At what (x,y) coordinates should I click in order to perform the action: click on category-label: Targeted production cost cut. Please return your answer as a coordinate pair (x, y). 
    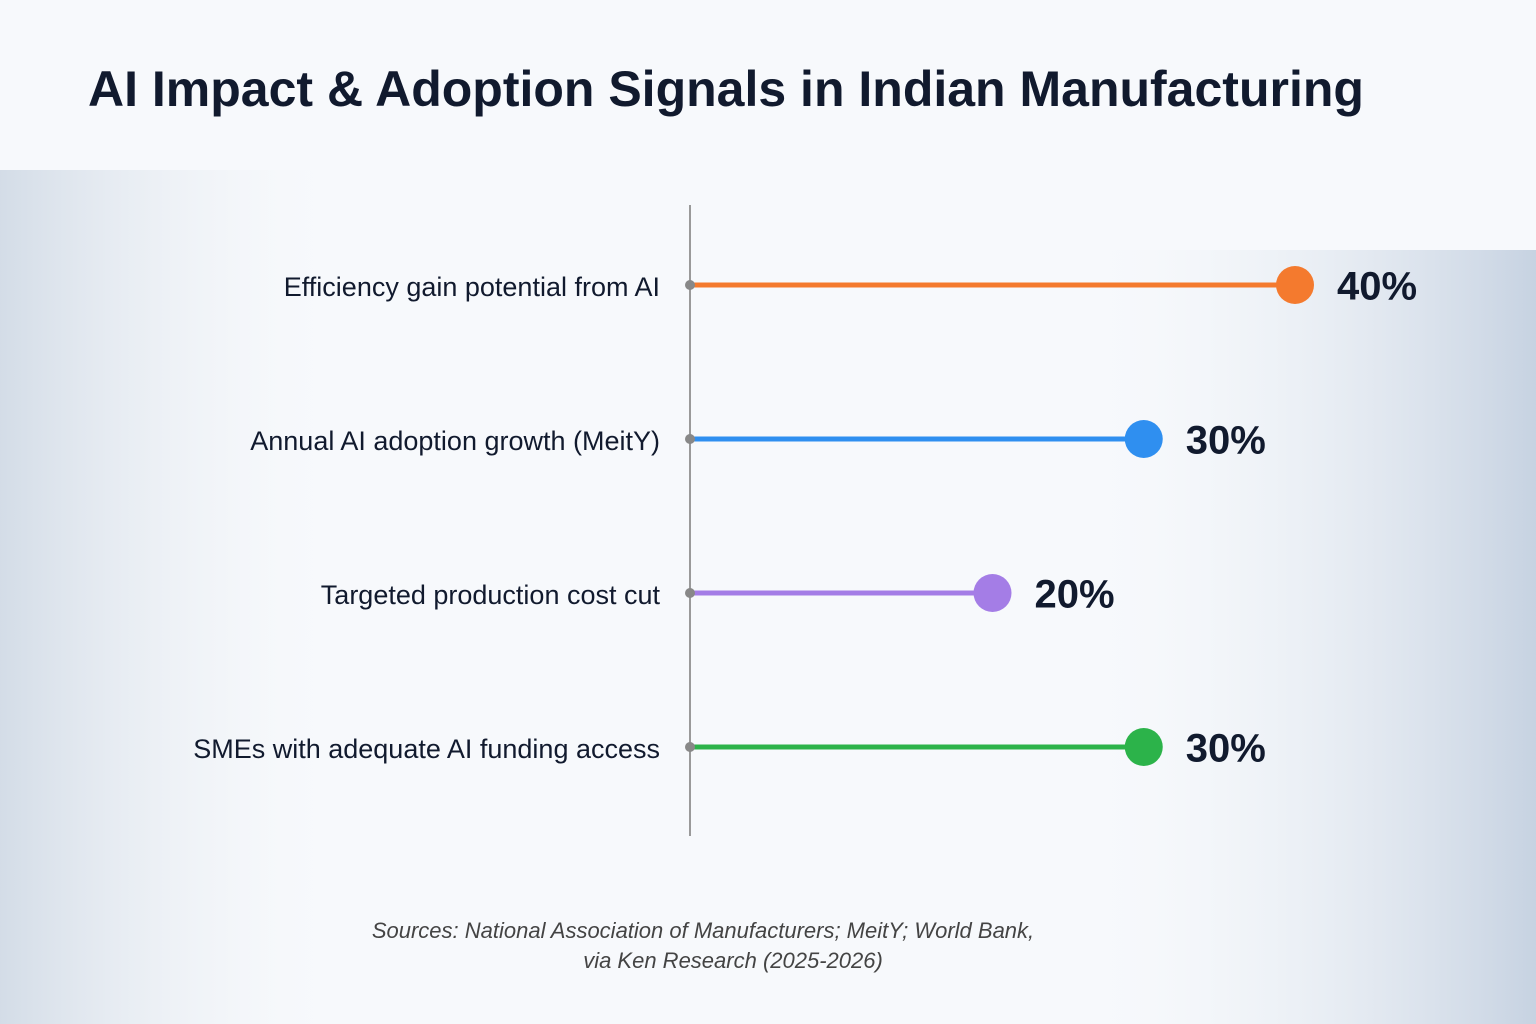
    Looking at the image, I should click on (491, 595).